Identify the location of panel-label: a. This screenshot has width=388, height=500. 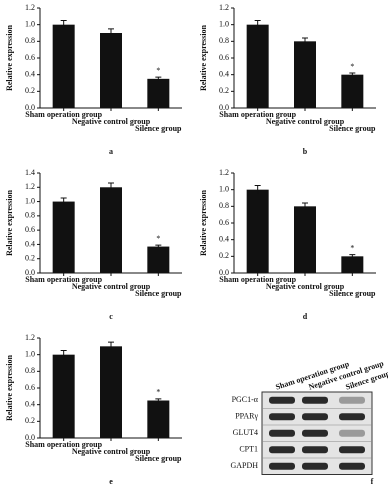
(111, 151).